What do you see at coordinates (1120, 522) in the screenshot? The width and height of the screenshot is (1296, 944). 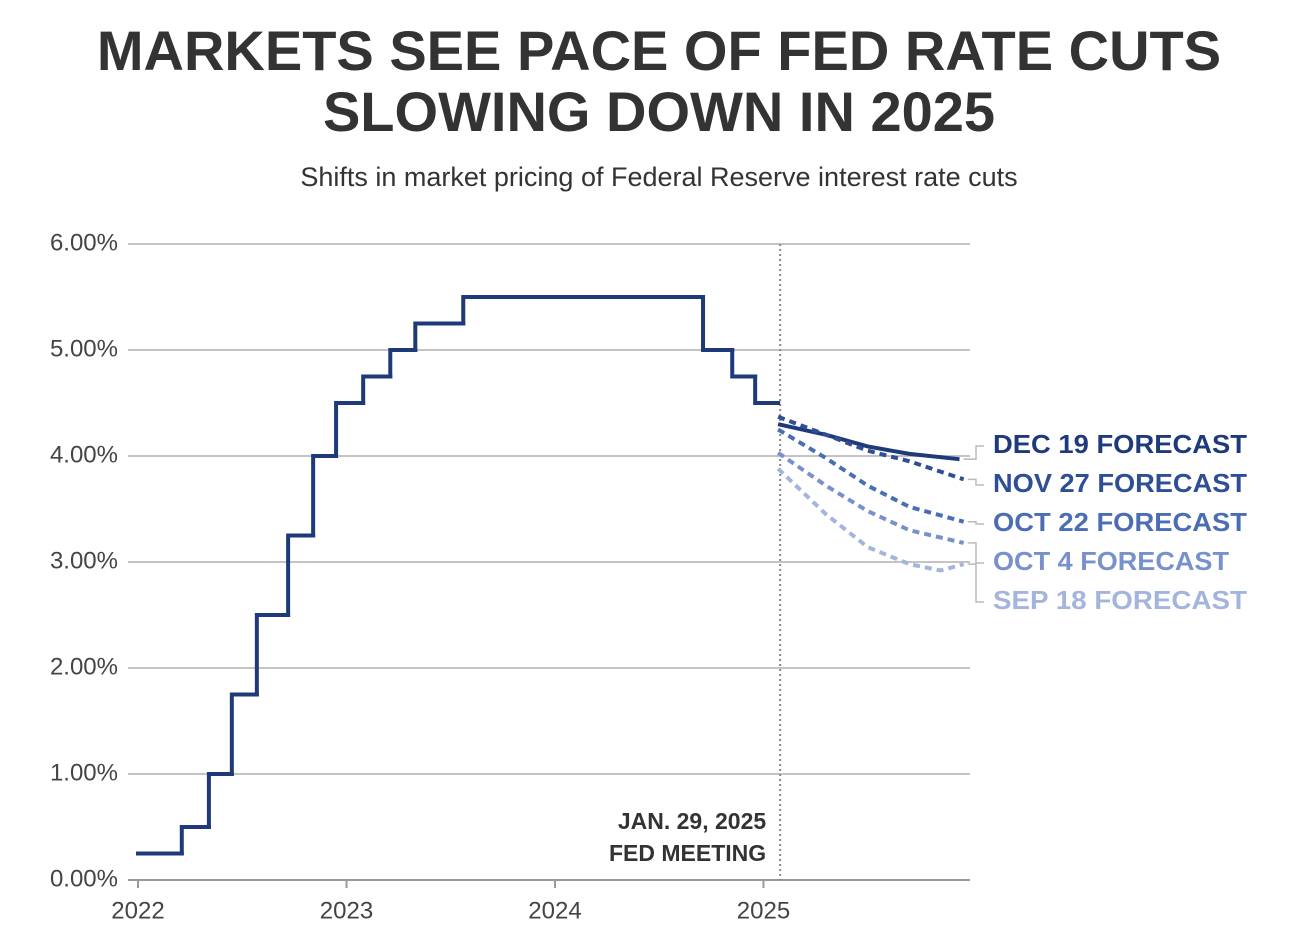 I see `legend-label: OCT 22 FORECAST` at bounding box center [1120, 522].